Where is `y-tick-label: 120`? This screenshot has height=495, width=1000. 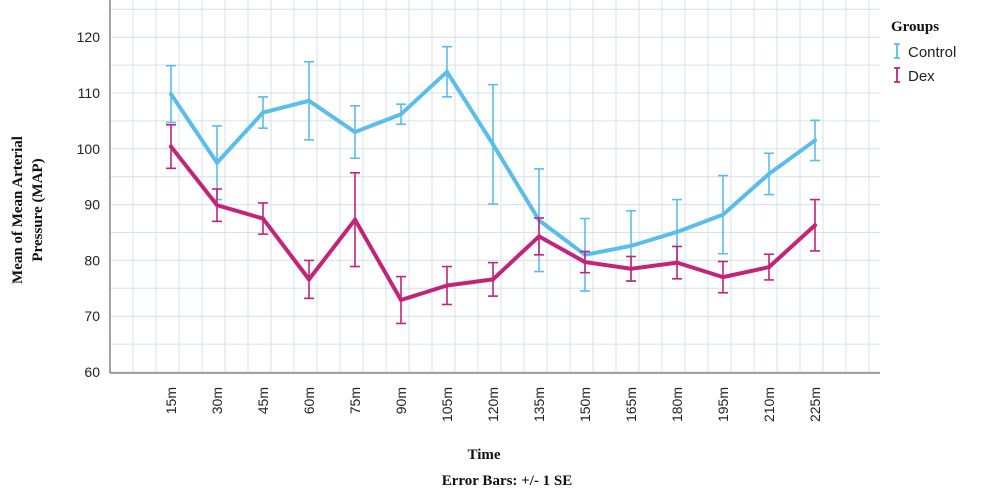
y-tick-label: 120 is located at coordinates (89, 37).